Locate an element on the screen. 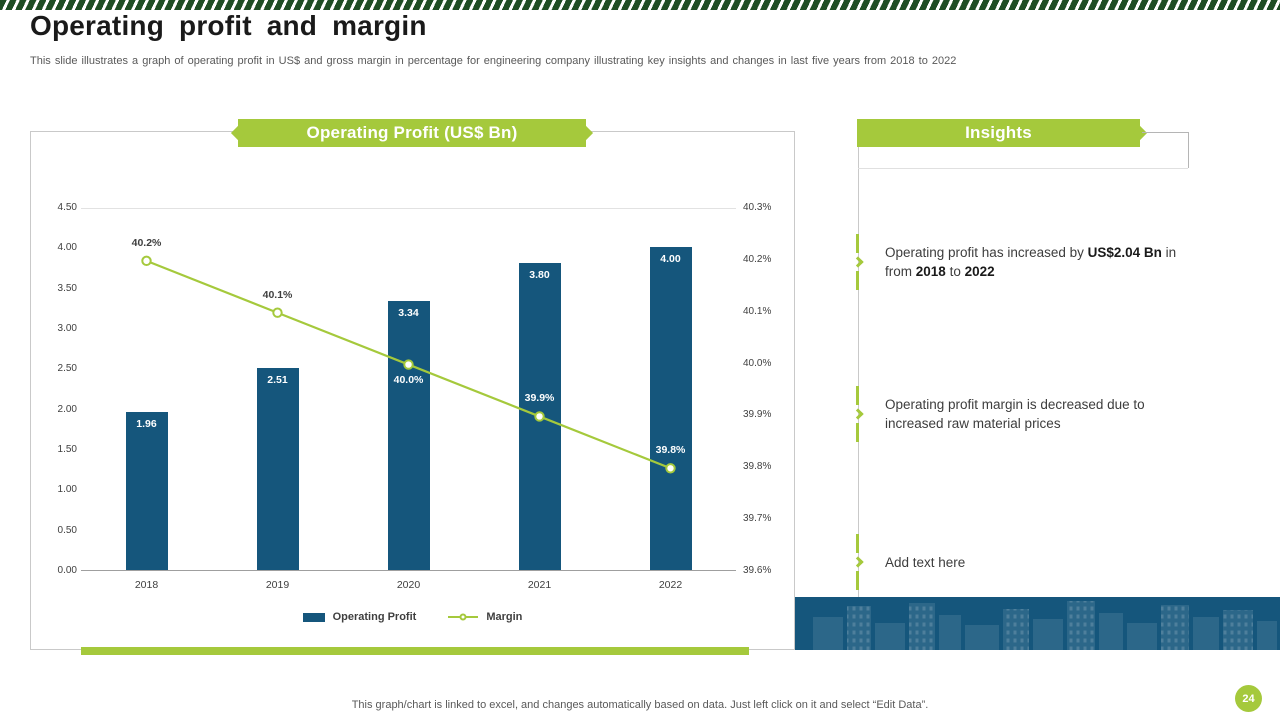  city-graphic-box is located at coordinates (1037, 623).